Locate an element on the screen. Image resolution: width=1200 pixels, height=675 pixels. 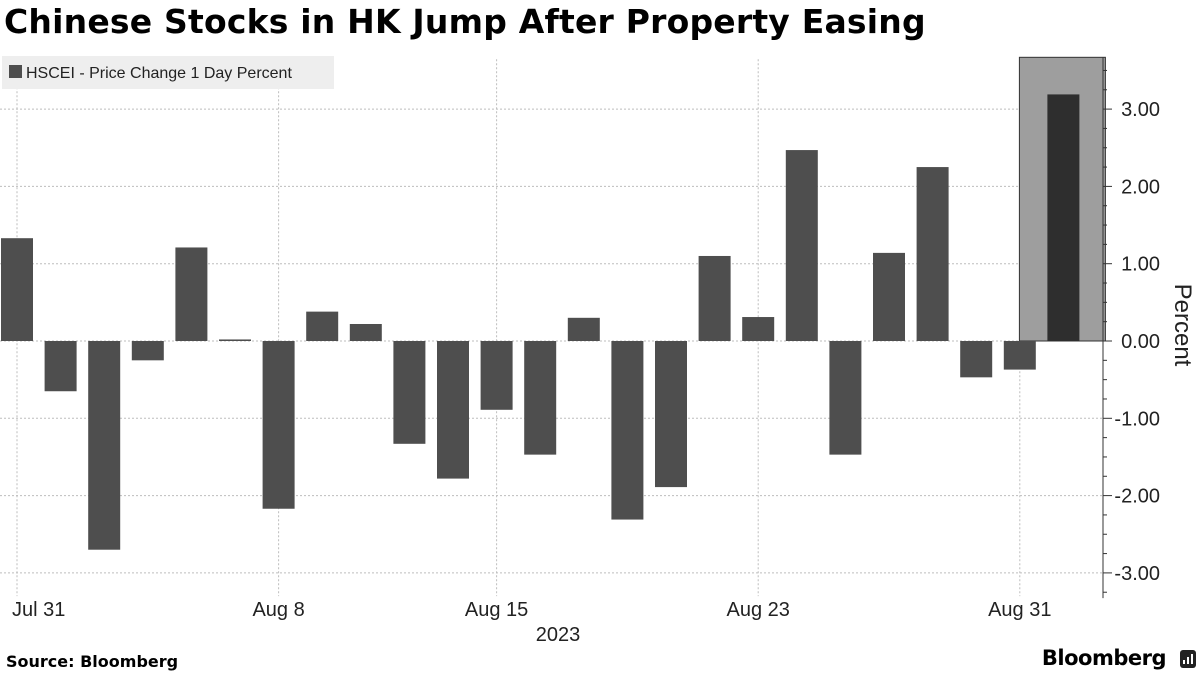
legend-swatch is located at coordinates (15, 71).